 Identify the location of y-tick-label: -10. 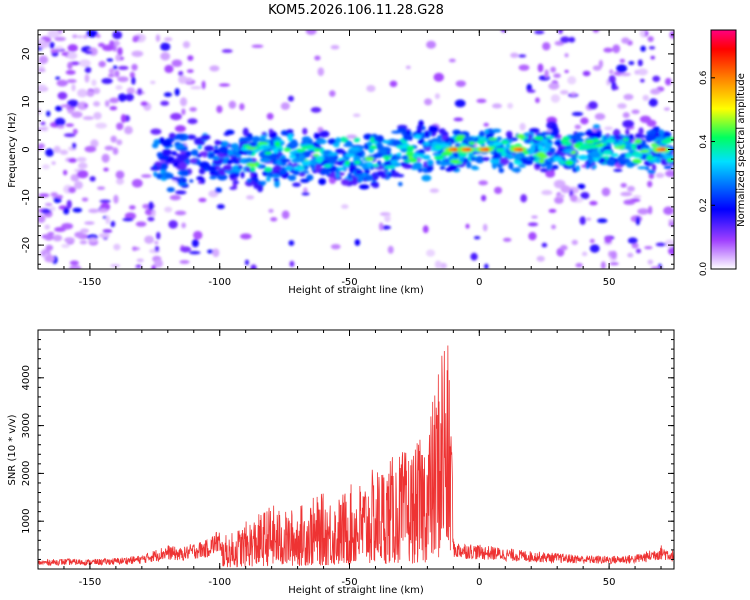
(26, 197).